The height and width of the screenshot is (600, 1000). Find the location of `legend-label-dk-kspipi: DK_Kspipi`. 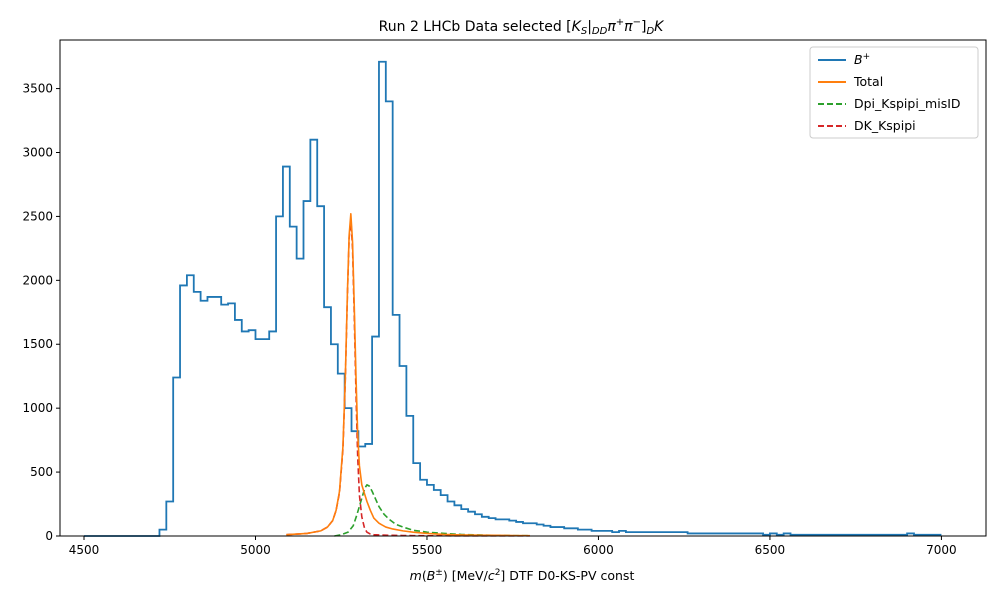

legend-label-dk-kspipi: DK_Kspipi is located at coordinates (885, 125).